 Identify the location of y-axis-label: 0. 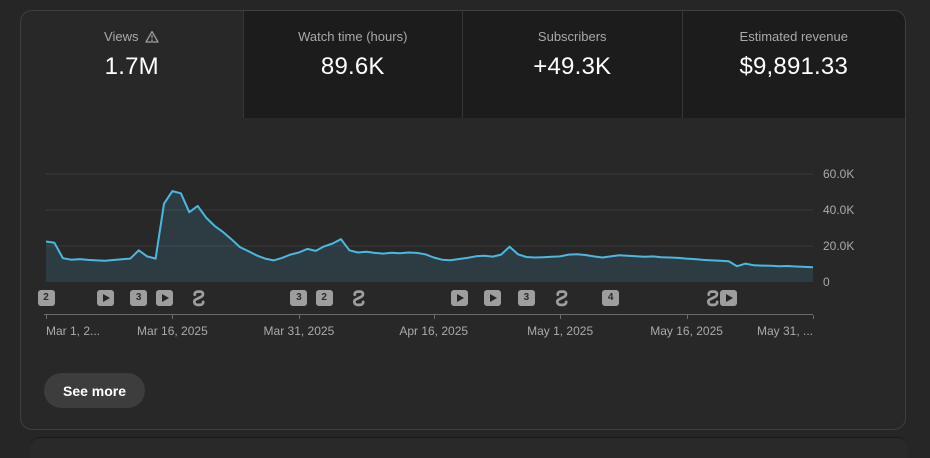
(826, 282).